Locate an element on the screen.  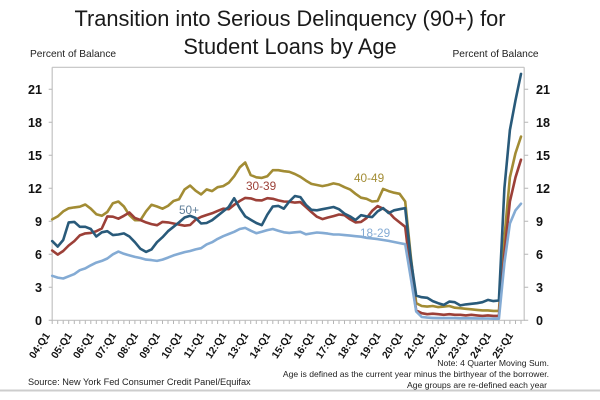
svg-text: 25:Q1 is located at coordinates (503, 346).